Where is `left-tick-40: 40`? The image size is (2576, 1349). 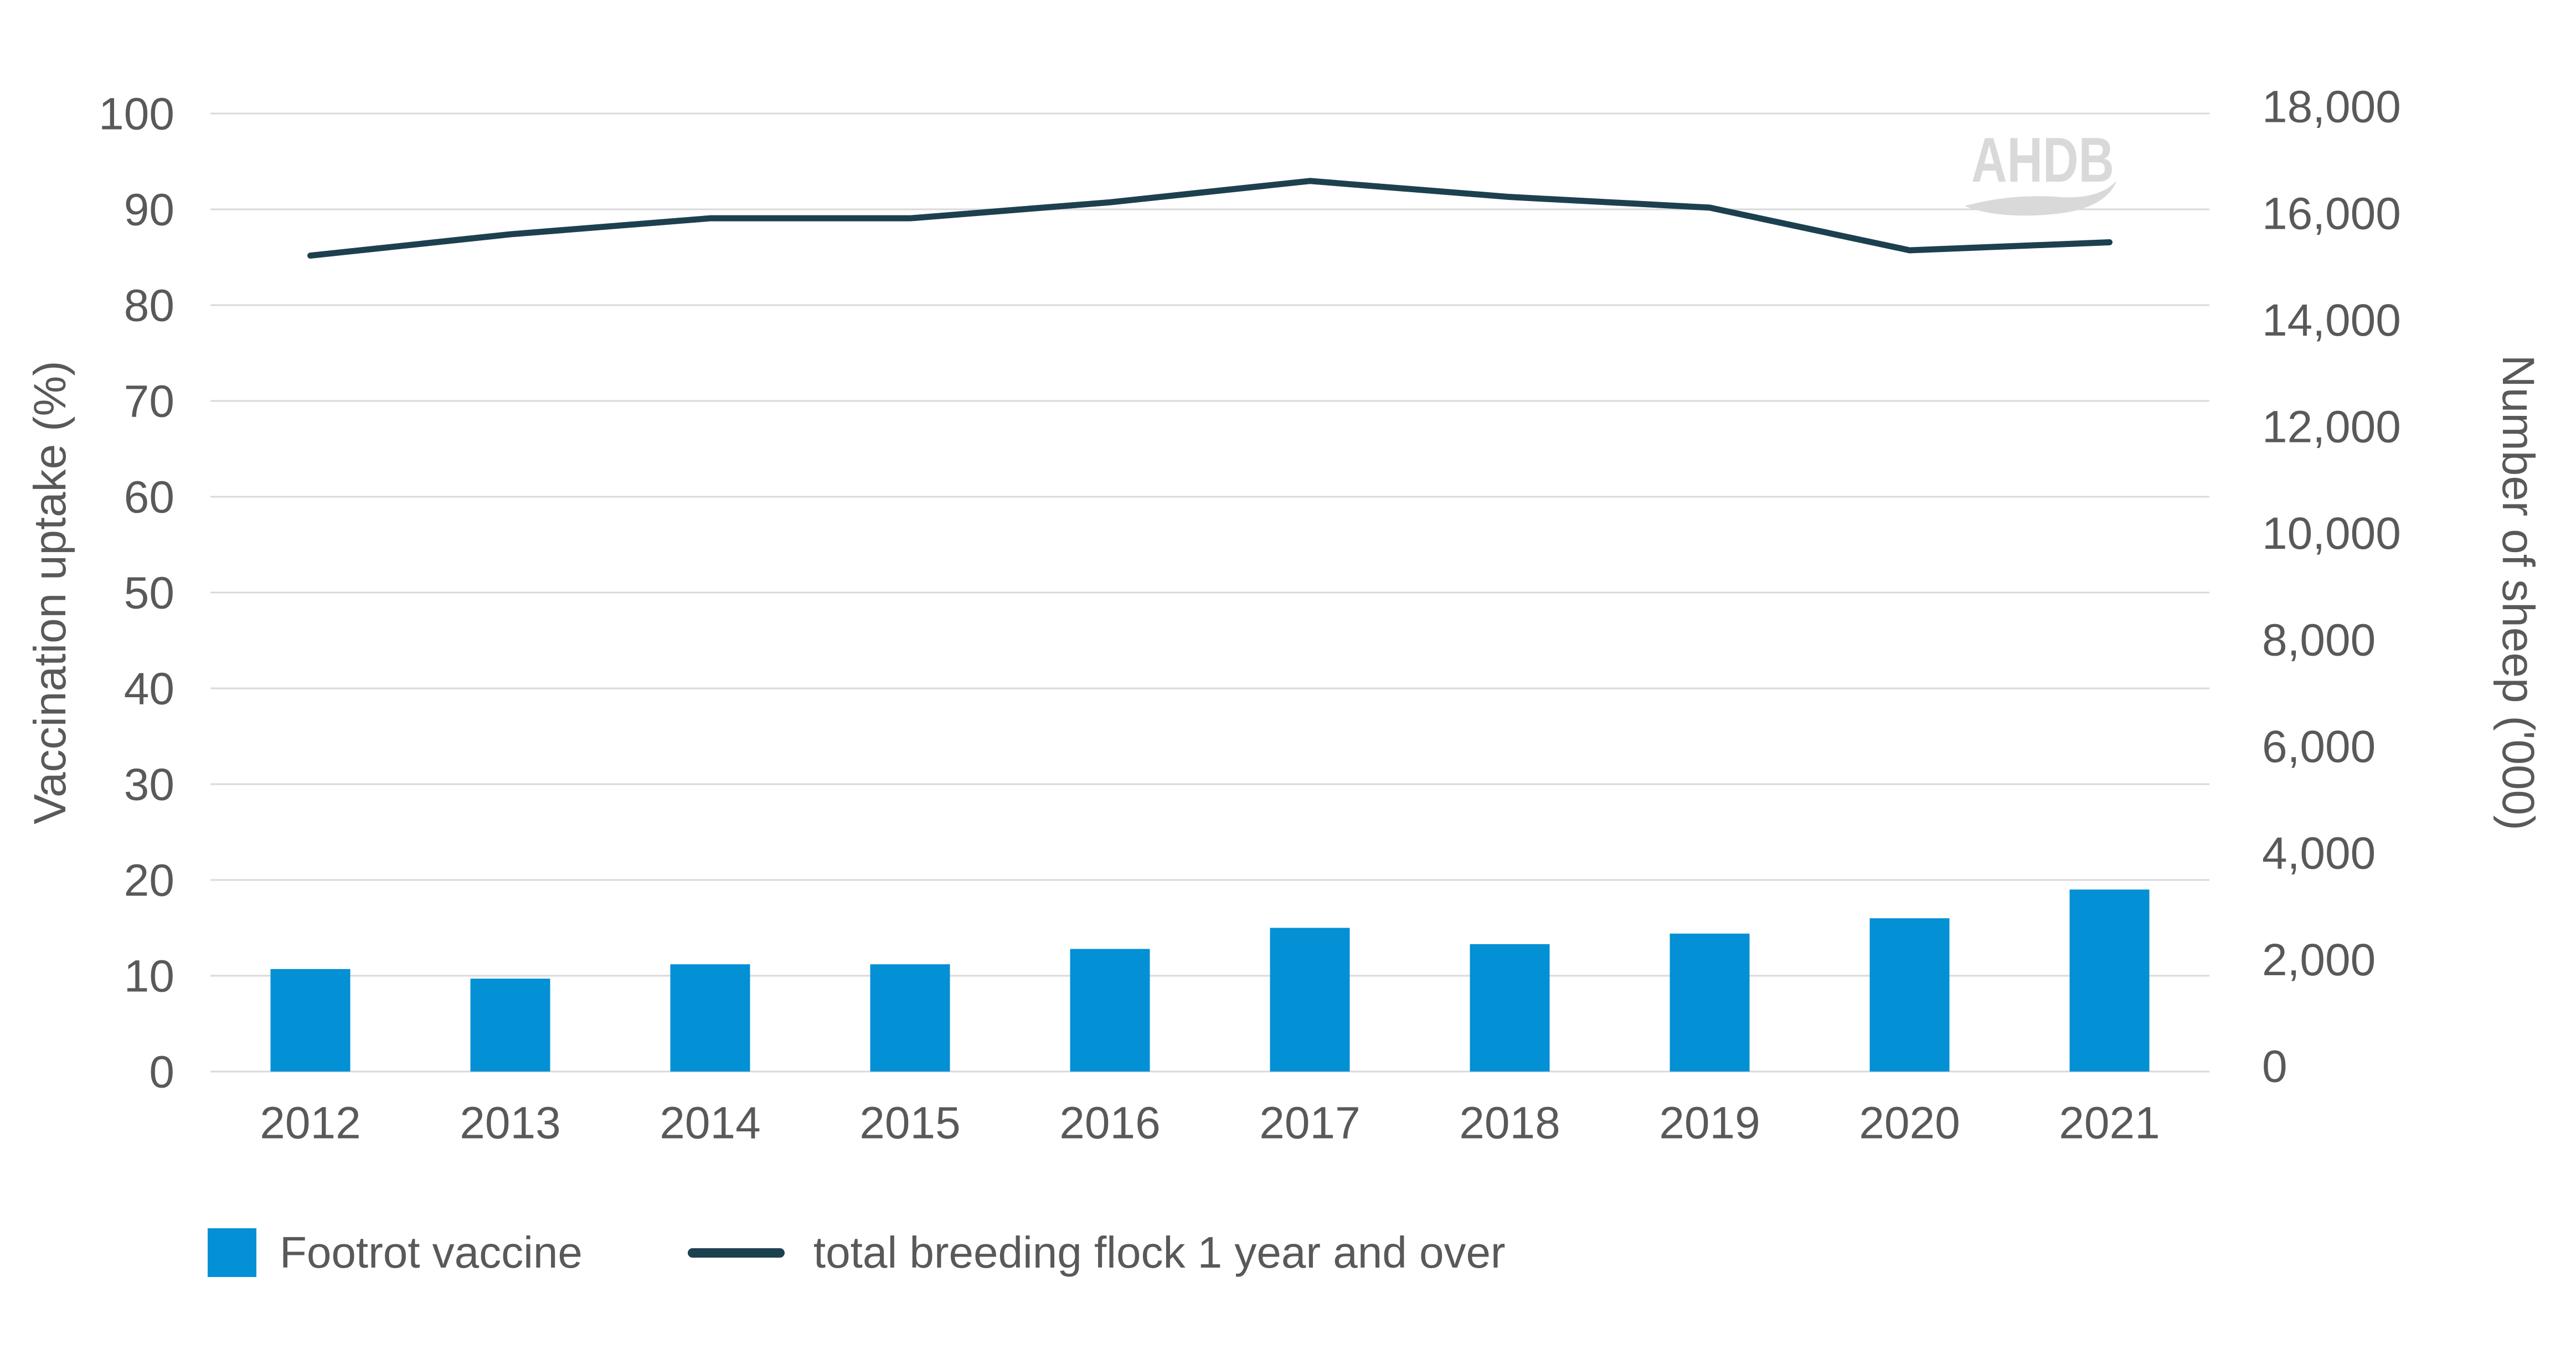 left-tick-40: 40 is located at coordinates (149, 689).